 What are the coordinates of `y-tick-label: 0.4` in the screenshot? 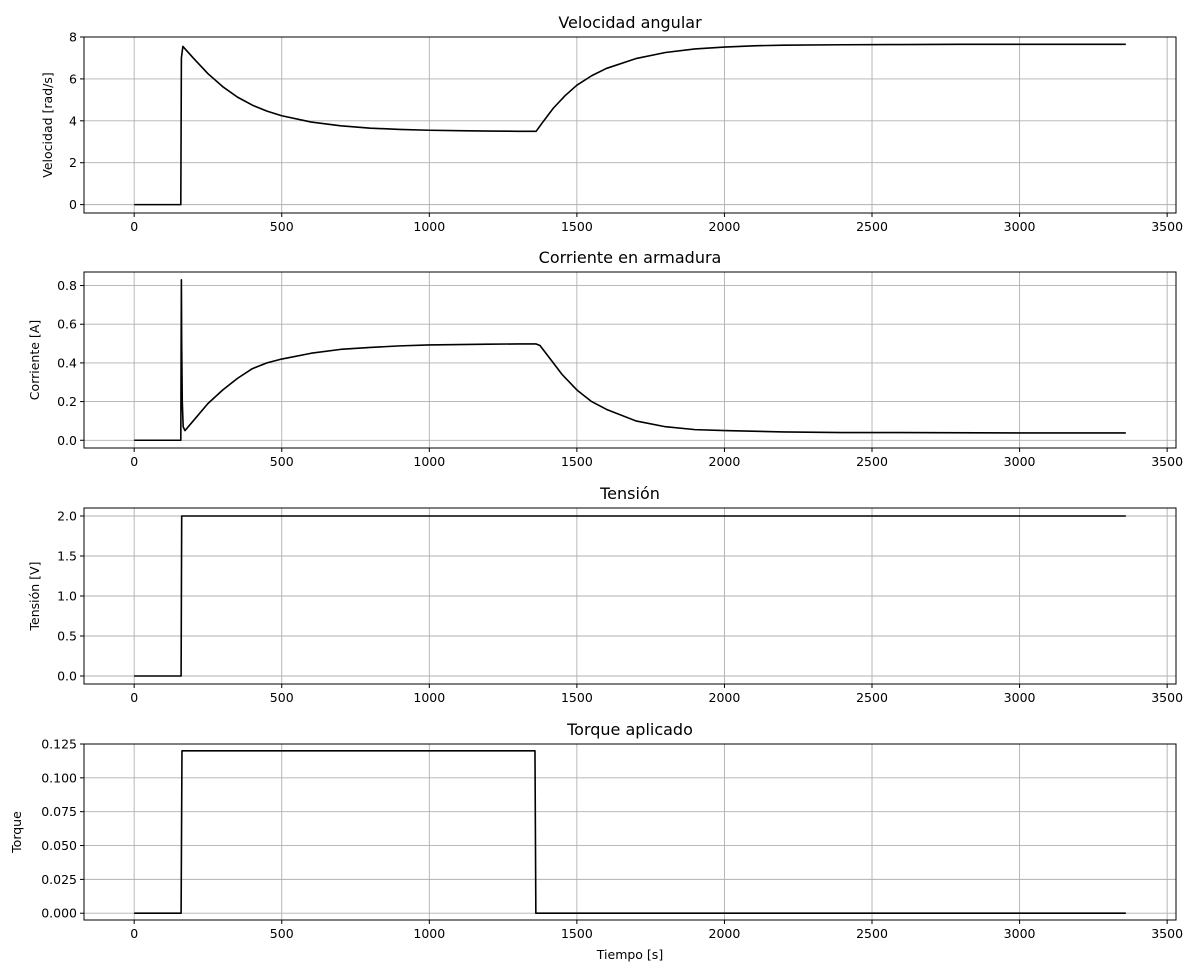 It's located at (67, 362).